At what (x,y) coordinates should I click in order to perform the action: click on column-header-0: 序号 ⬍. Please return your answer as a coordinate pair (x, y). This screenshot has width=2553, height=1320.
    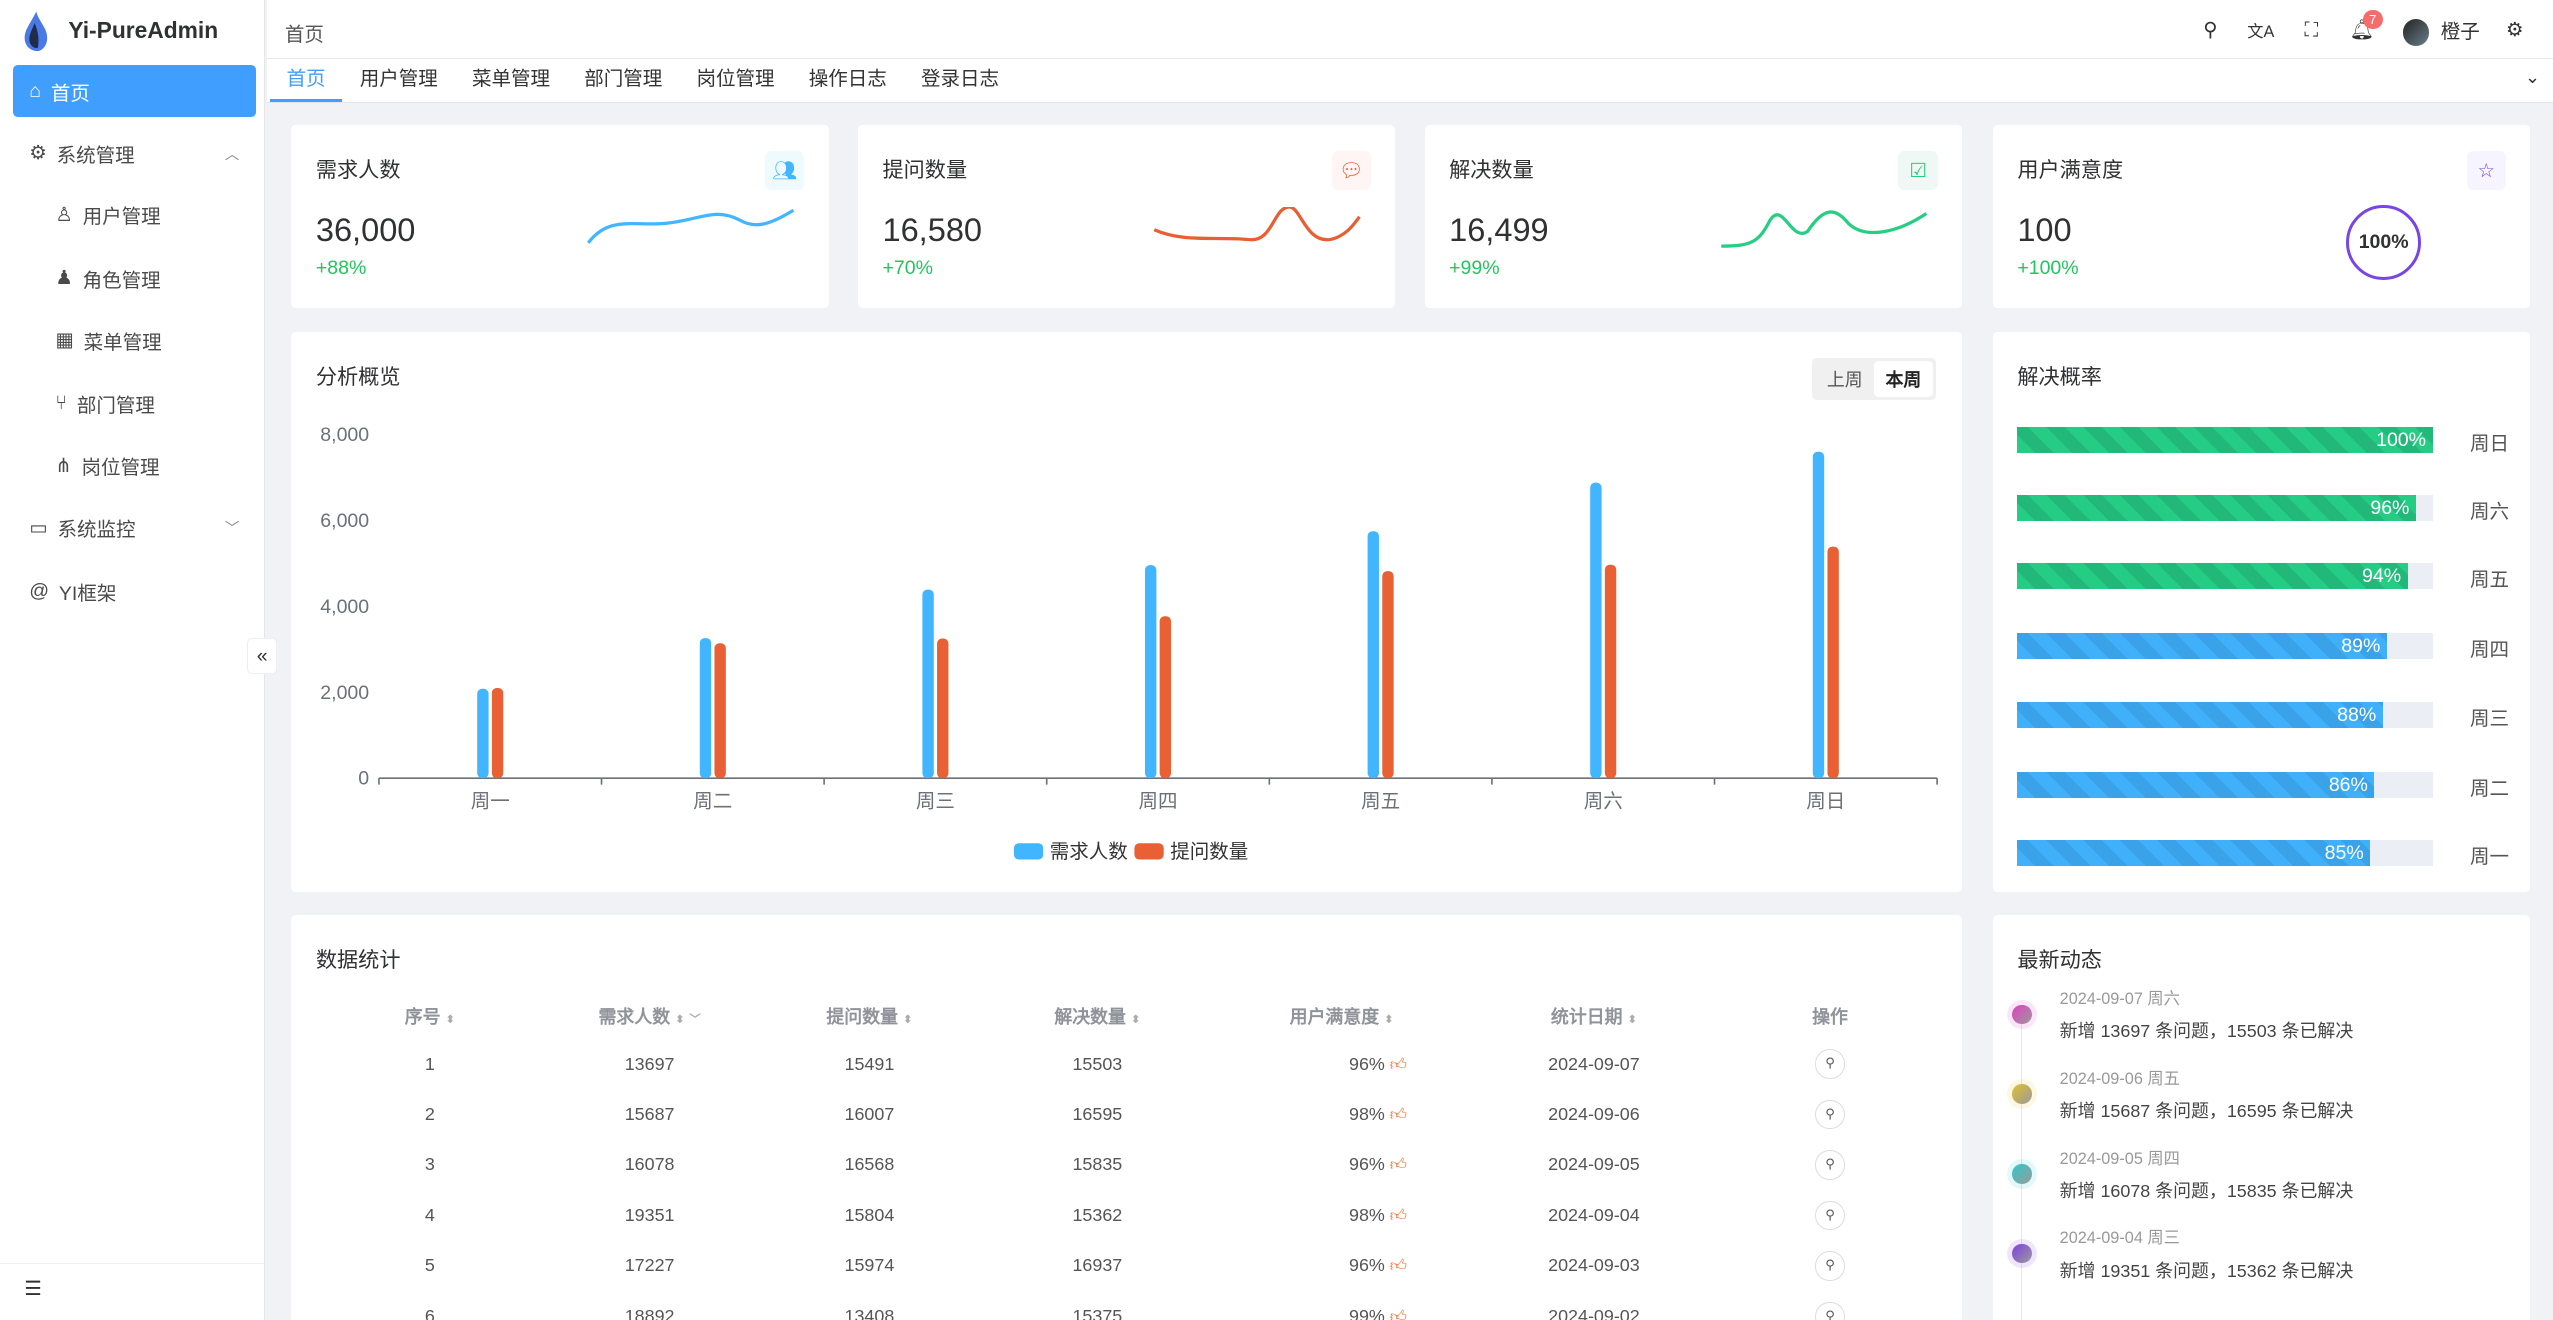
    Looking at the image, I should click on (430, 1016).